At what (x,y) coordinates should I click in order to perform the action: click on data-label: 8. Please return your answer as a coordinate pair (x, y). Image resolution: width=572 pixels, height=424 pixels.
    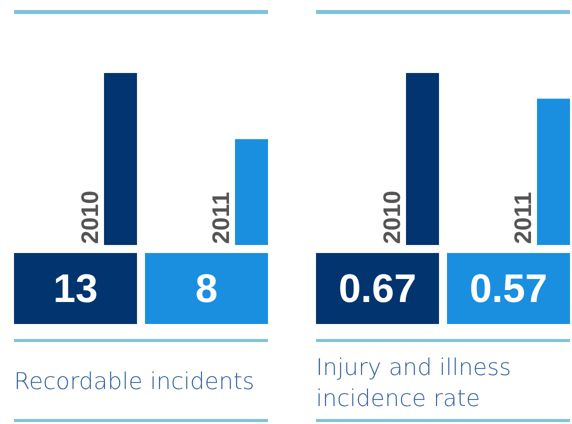
    Looking at the image, I should click on (206, 289).